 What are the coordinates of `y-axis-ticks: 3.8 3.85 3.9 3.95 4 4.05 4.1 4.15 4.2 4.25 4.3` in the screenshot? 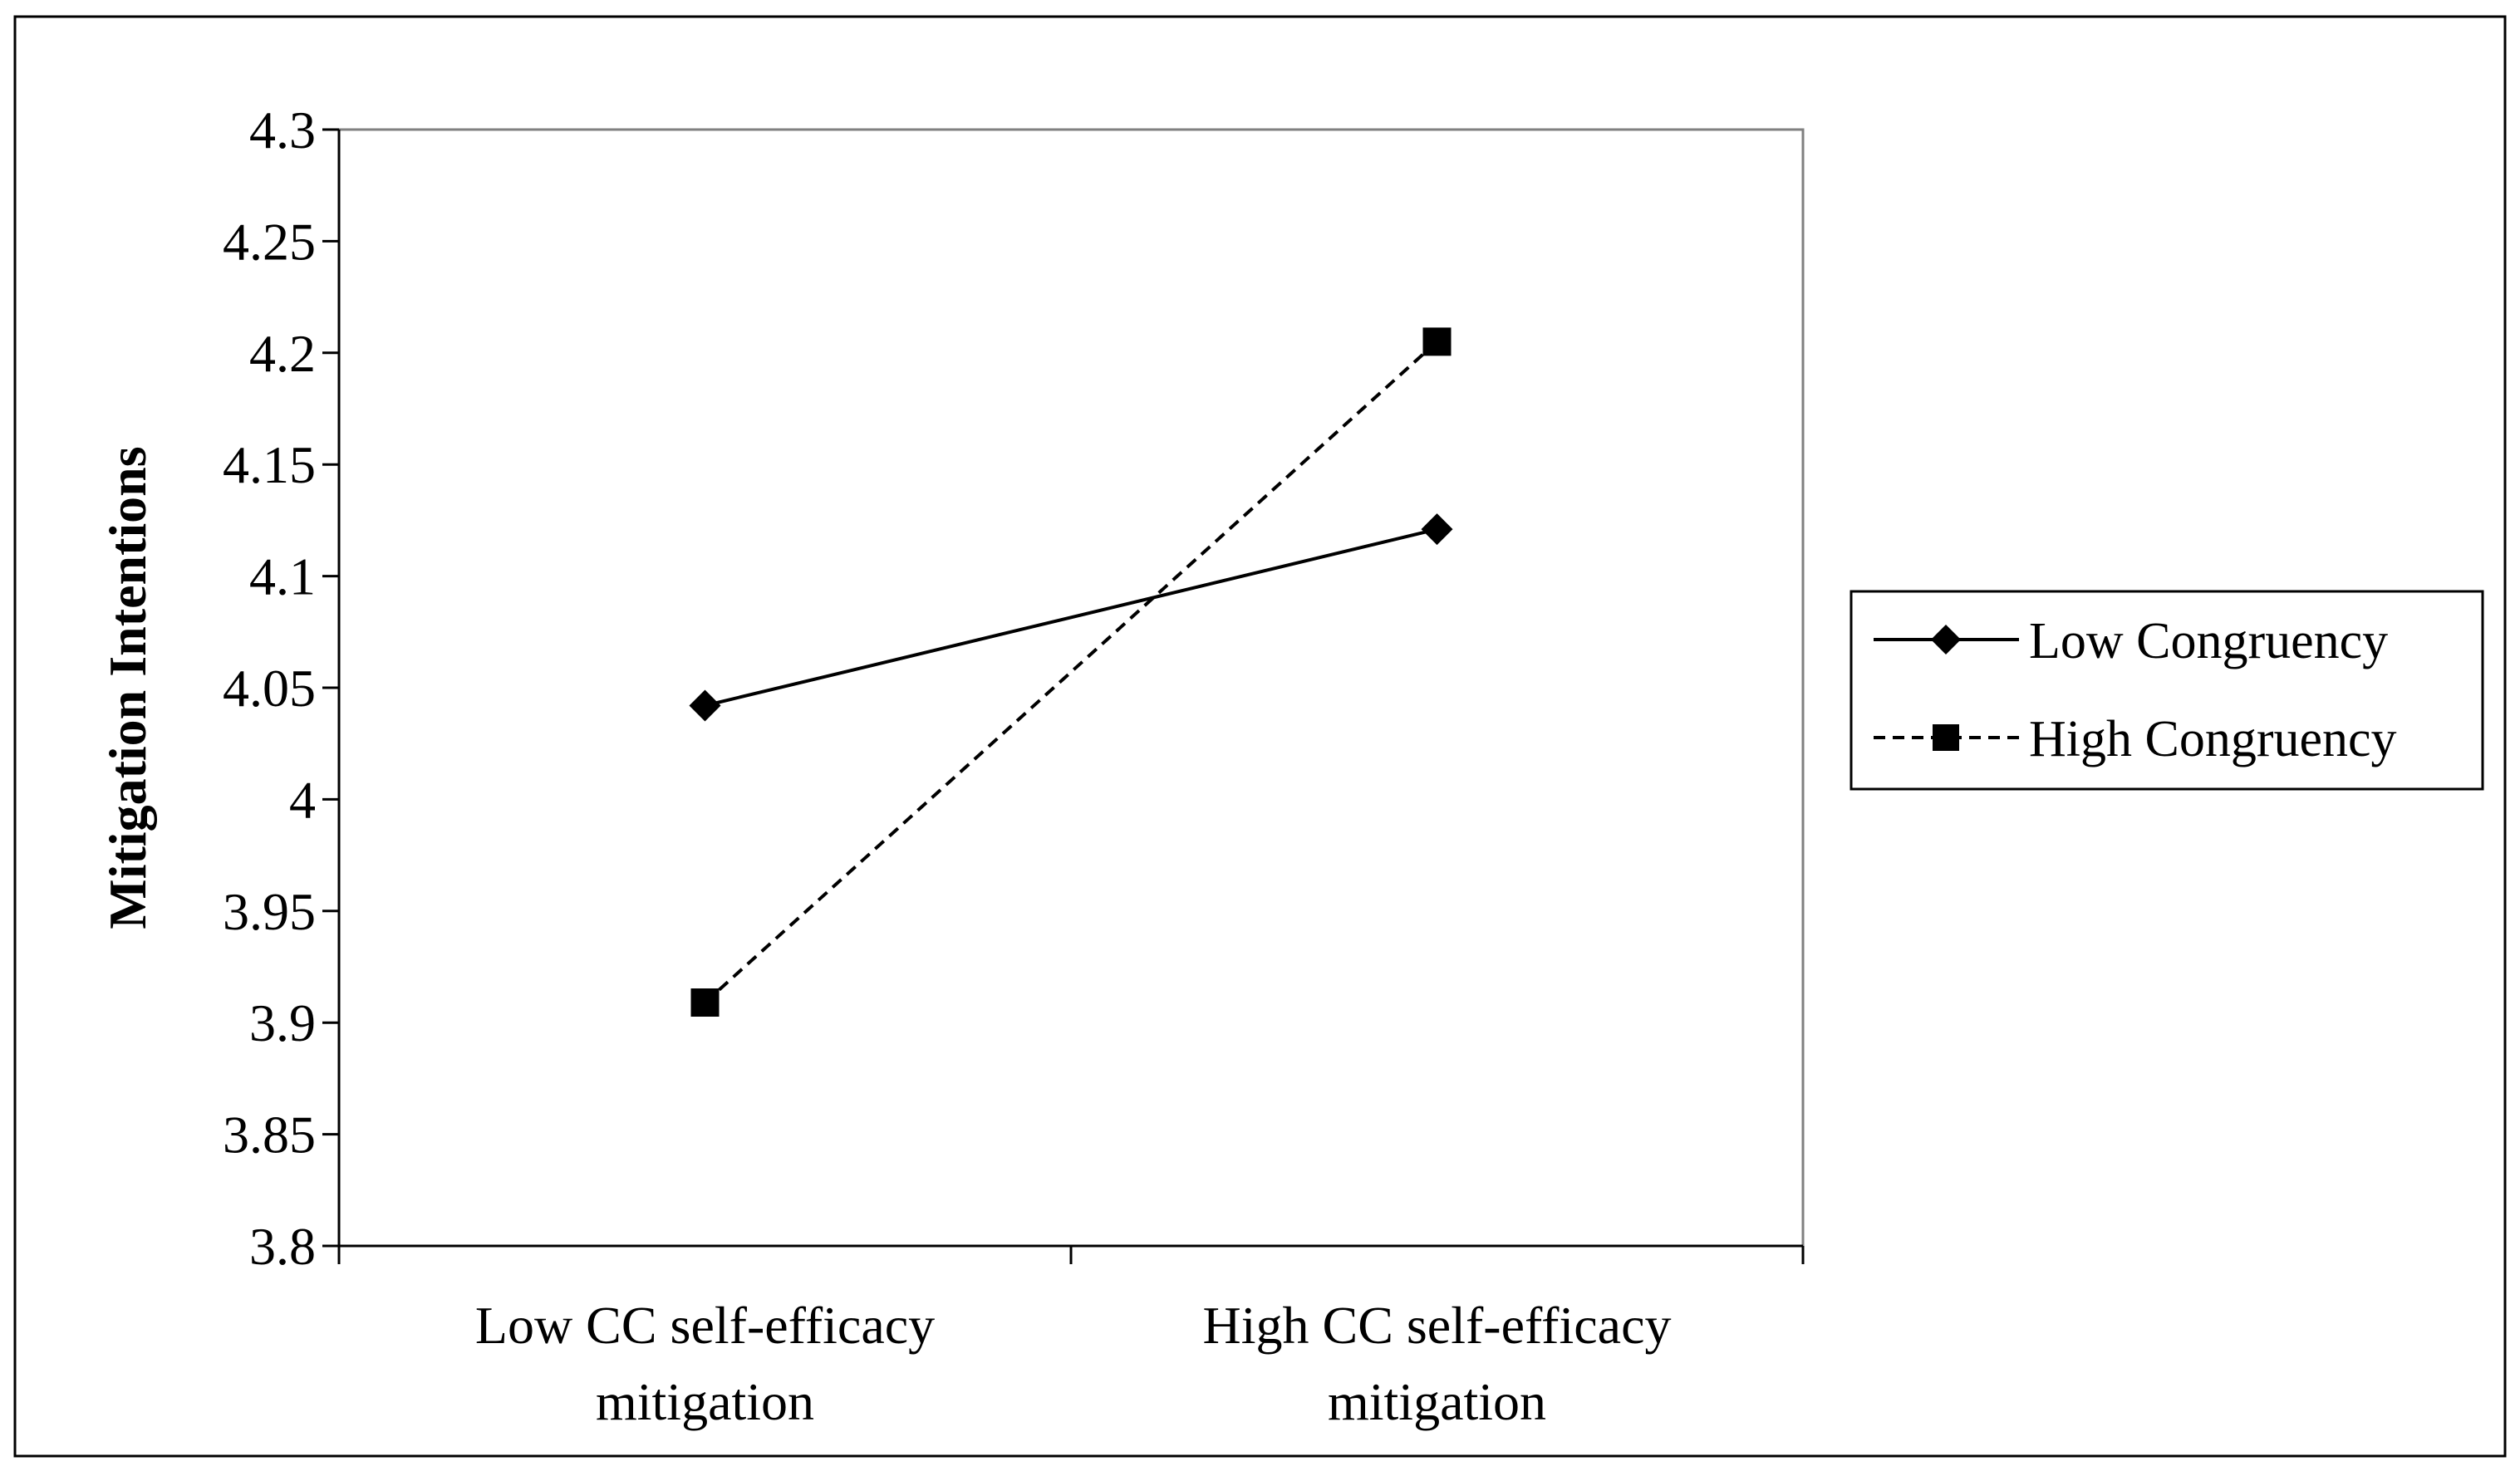 It's located at (281, 688).